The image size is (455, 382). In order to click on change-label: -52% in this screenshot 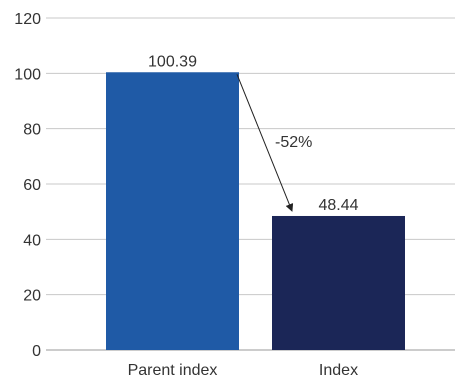, I will do `click(293, 142)`.